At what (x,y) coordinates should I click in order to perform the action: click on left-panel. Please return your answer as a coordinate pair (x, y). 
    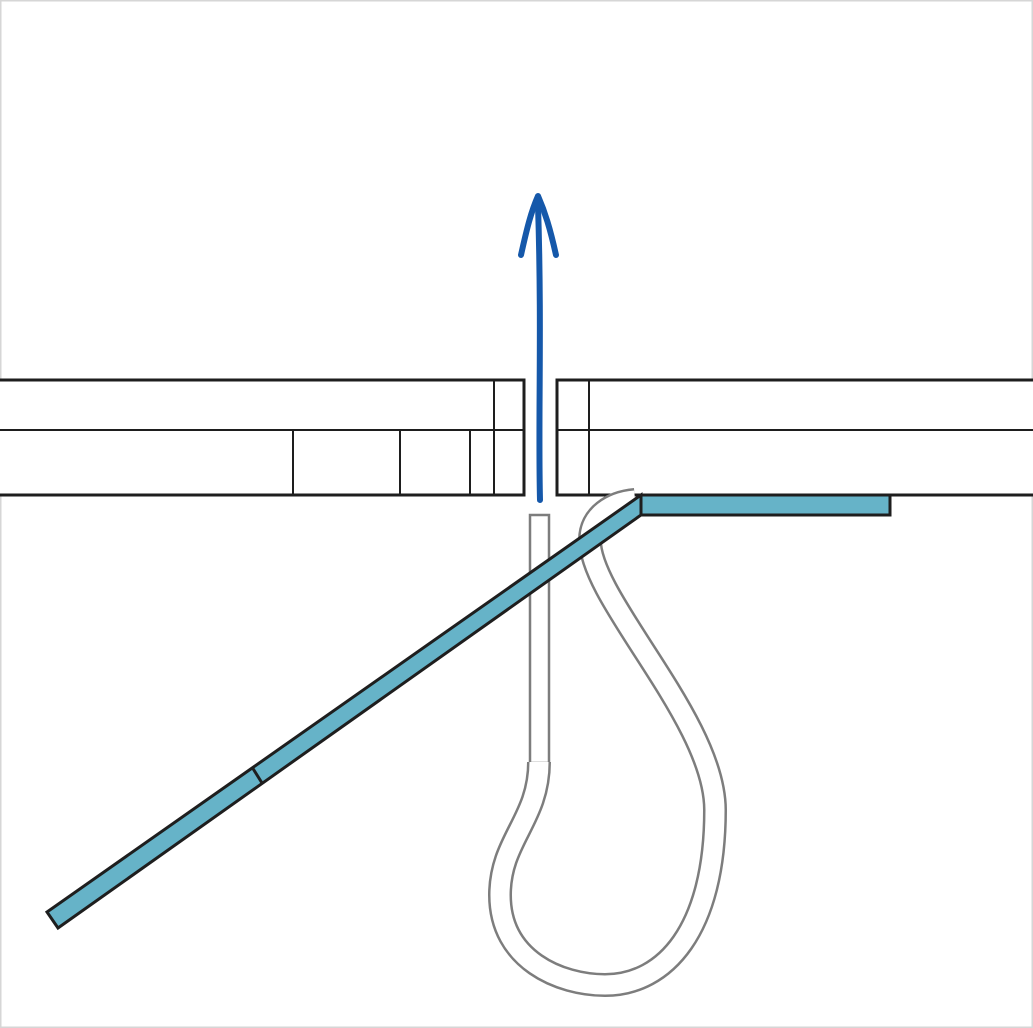
    Looking at the image, I should click on (263, 437).